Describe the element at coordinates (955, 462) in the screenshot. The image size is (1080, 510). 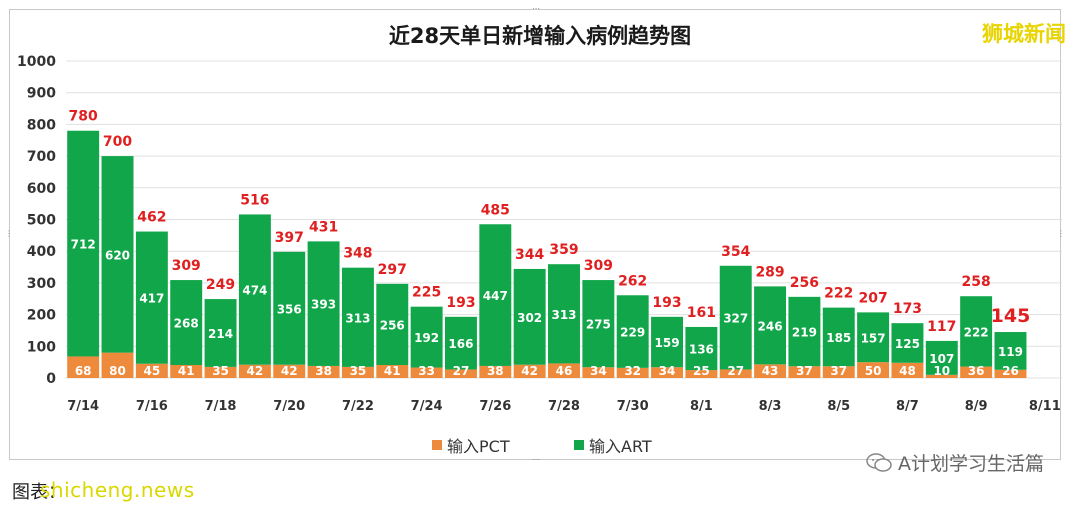
I see `wechat-account: A计划学习生活篇` at that location.